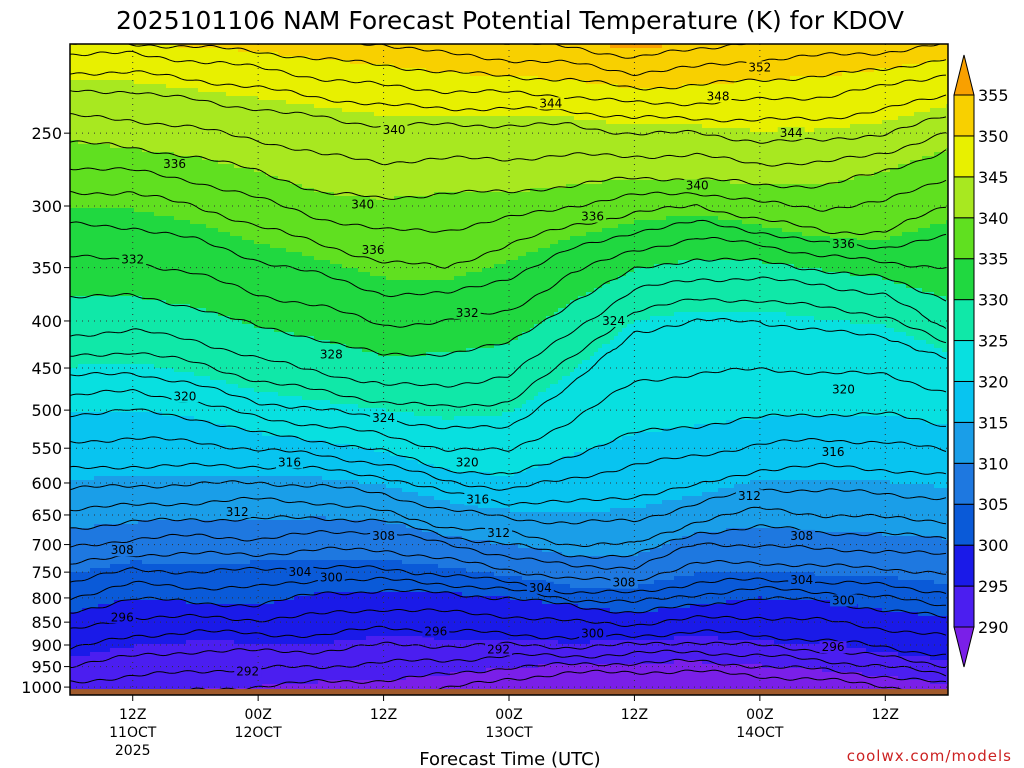  What do you see at coordinates (760, 733) in the screenshot?
I see `x-tick-label: 14OCT` at bounding box center [760, 733].